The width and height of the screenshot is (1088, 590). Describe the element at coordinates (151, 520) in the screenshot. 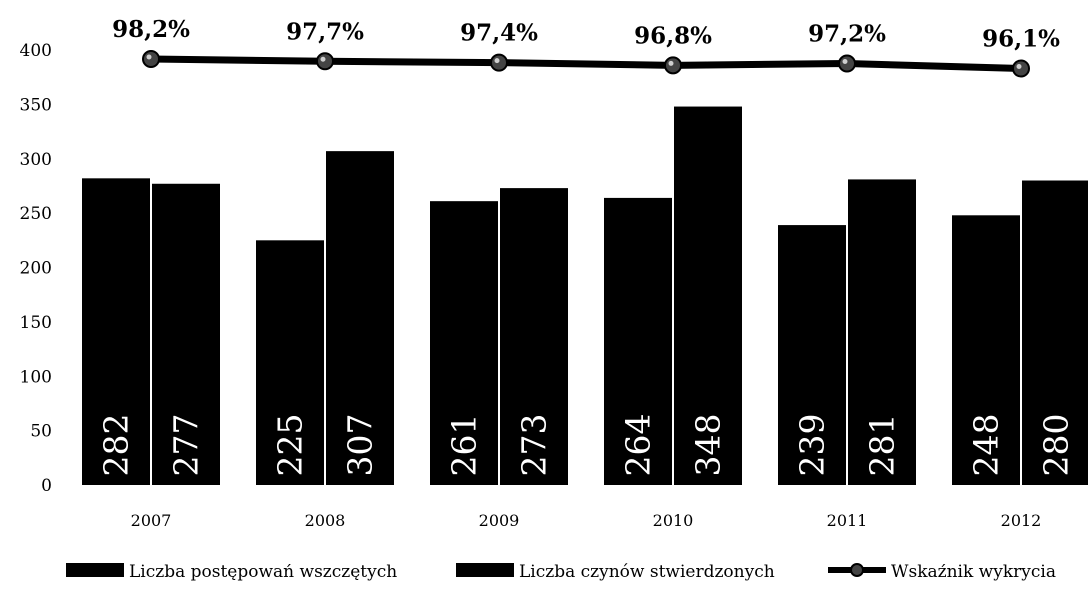

I see `x-category-label: 2007` at that location.